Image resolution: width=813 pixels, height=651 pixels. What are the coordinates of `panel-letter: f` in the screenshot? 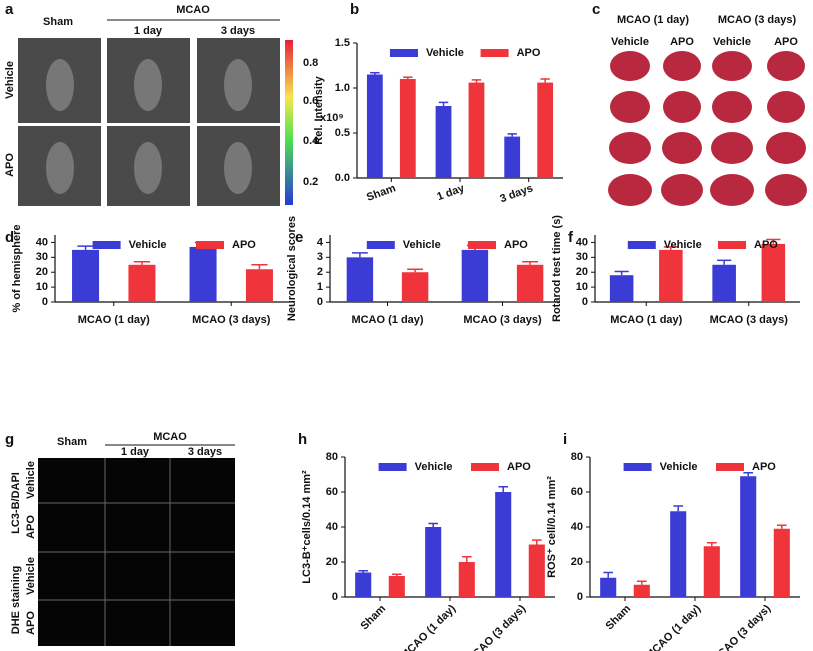 It's located at (571, 237).